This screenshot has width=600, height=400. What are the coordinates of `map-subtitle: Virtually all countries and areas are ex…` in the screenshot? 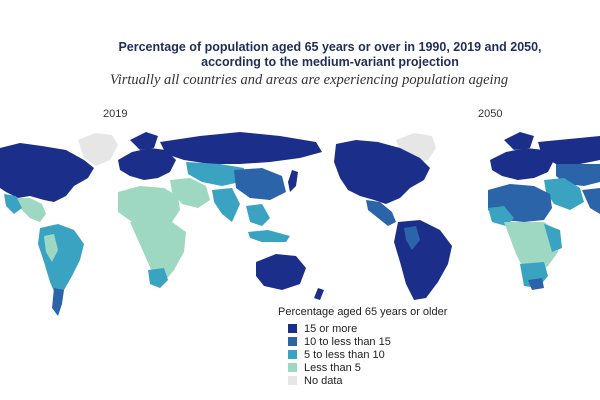 It's located at (309, 80).